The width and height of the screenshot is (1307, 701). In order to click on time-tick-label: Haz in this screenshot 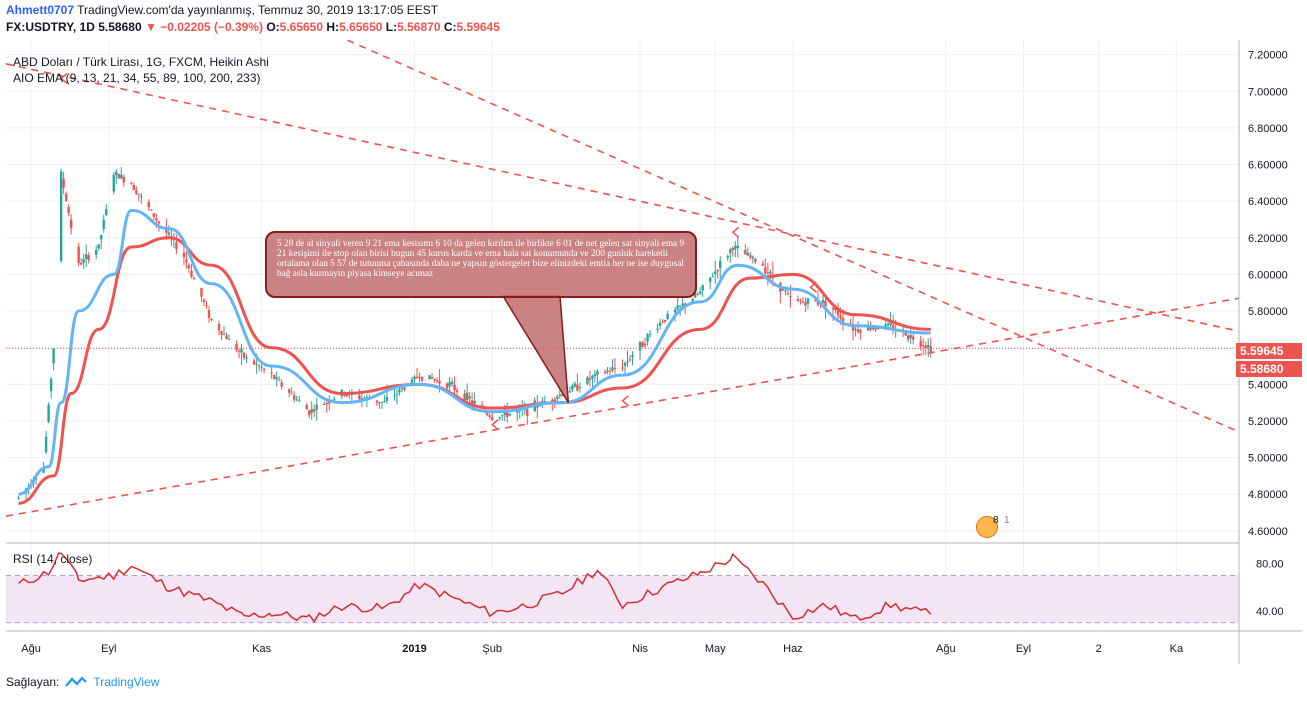, I will do `click(793, 649)`.